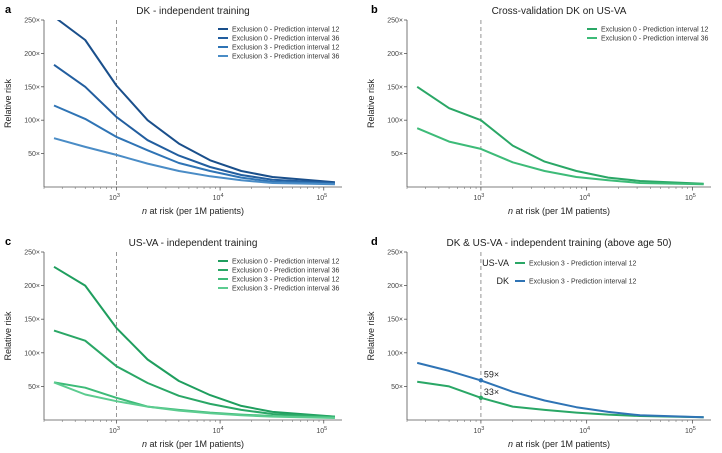 This screenshot has height=453, width=722. I want to click on panel-b-x-axis-label: n at risk (per 1M patients), so click(559, 211).